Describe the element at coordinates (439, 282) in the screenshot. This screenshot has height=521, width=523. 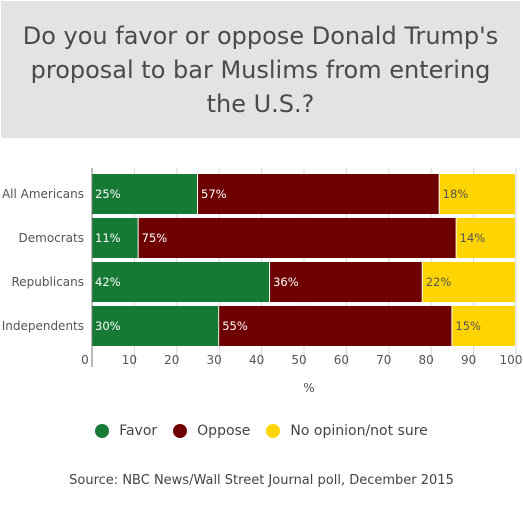
I see `data-label: 22%` at that location.